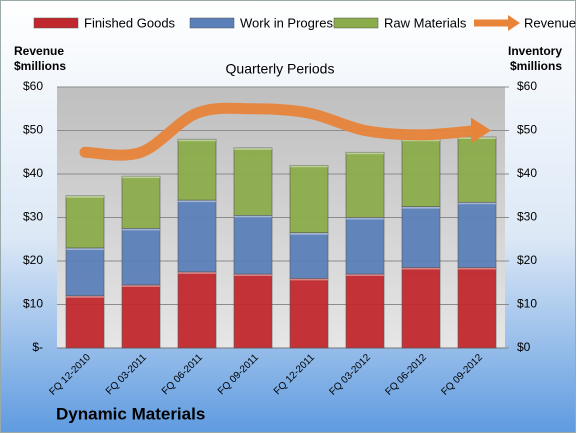 Image resolution: width=576 pixels, height=433 pixels. Describe the element at coordinates (527, 86) in the screenshot. I see `y2-tick-label: $60` at that location.